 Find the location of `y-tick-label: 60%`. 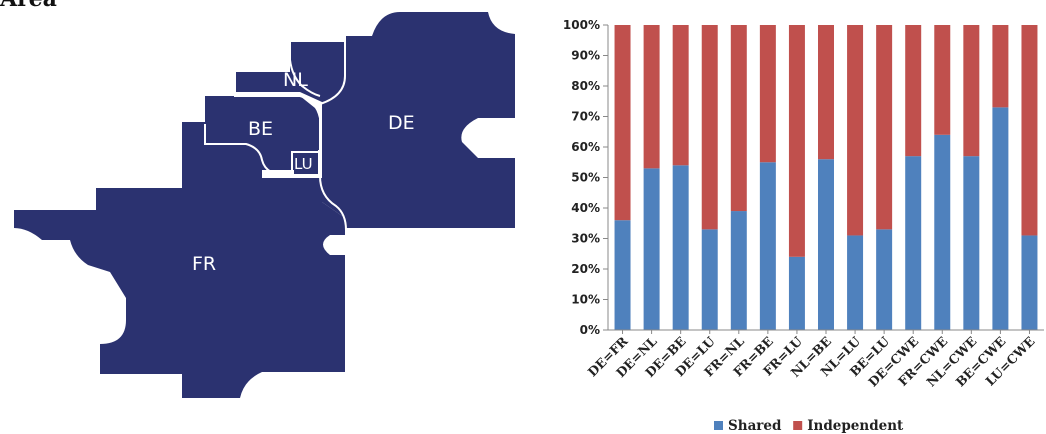

y-tick-label: 60% is located at coordinates (585, 147).